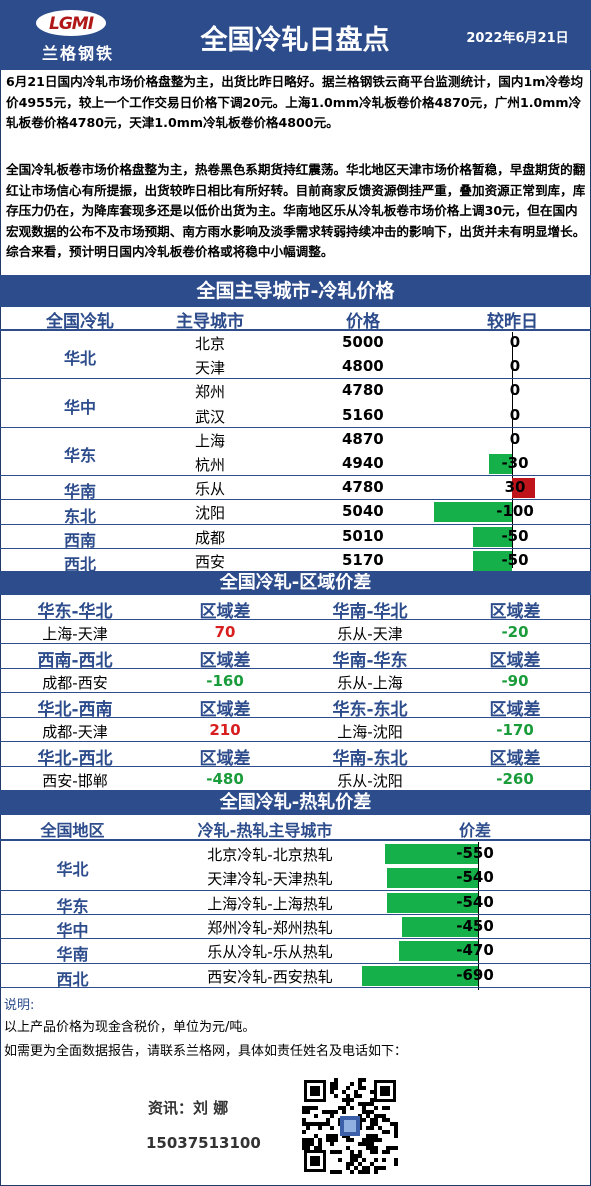 The image size is (591, 1186). I want to click on hotrolled-value: -690, so click(475, 974).